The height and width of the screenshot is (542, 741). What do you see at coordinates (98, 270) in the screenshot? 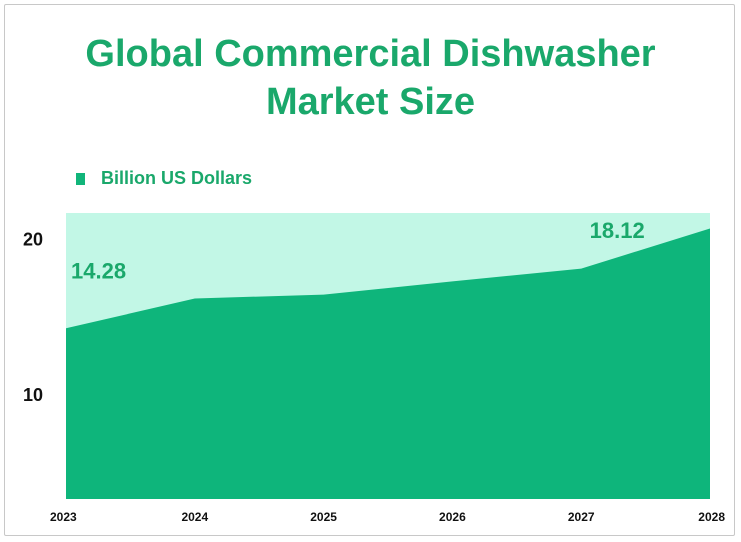
I see `data-label: 14.28` at bounding box center [98, 270].